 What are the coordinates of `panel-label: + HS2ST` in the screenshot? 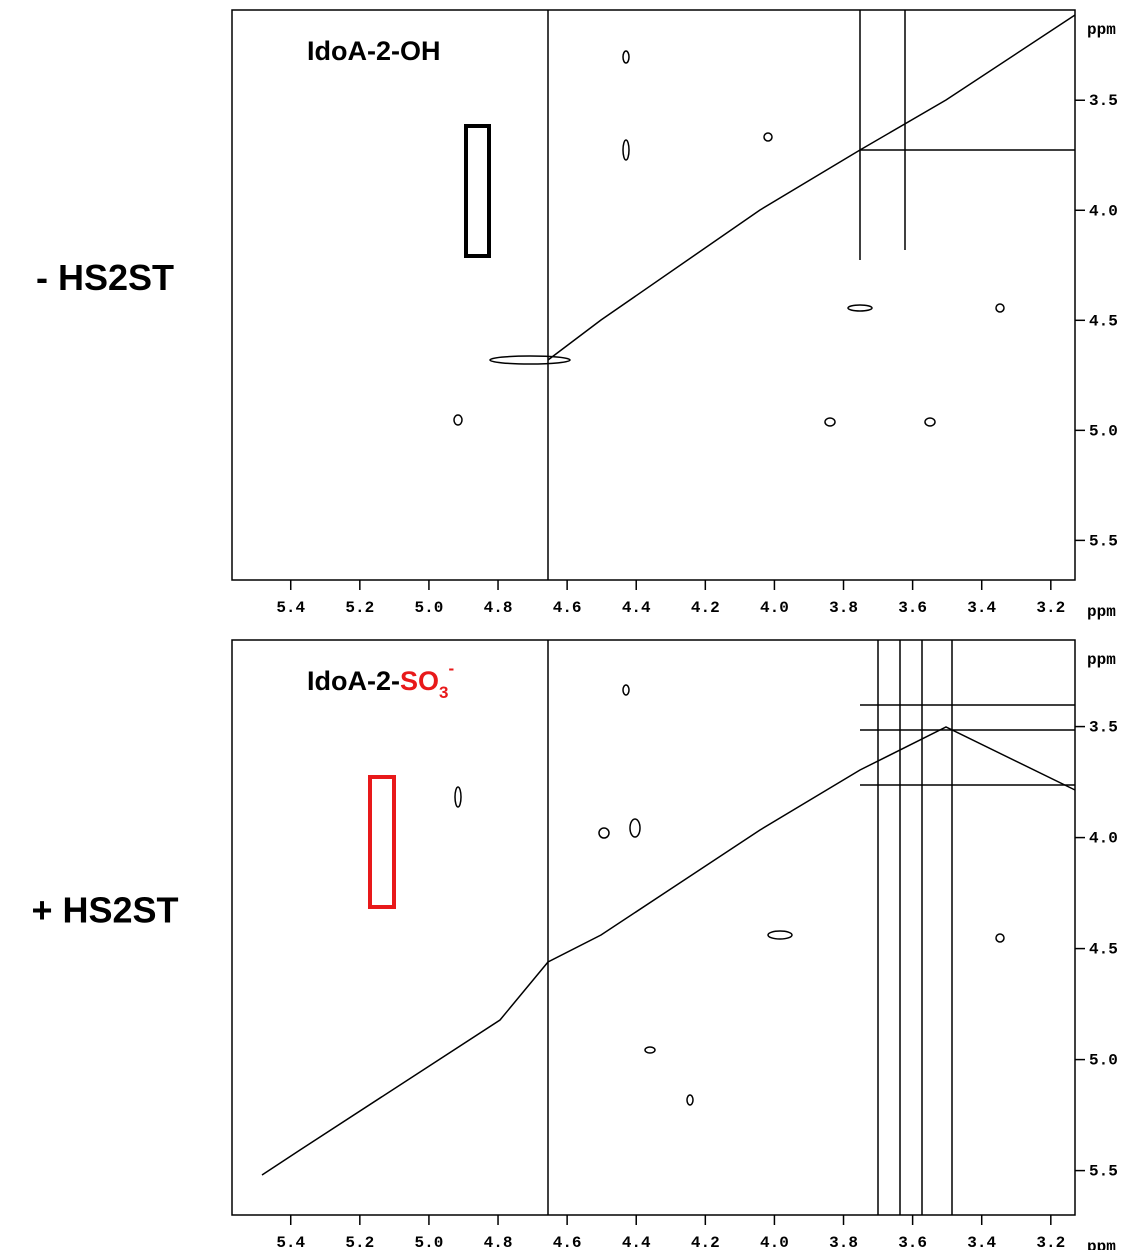 It's located at (104, 910).